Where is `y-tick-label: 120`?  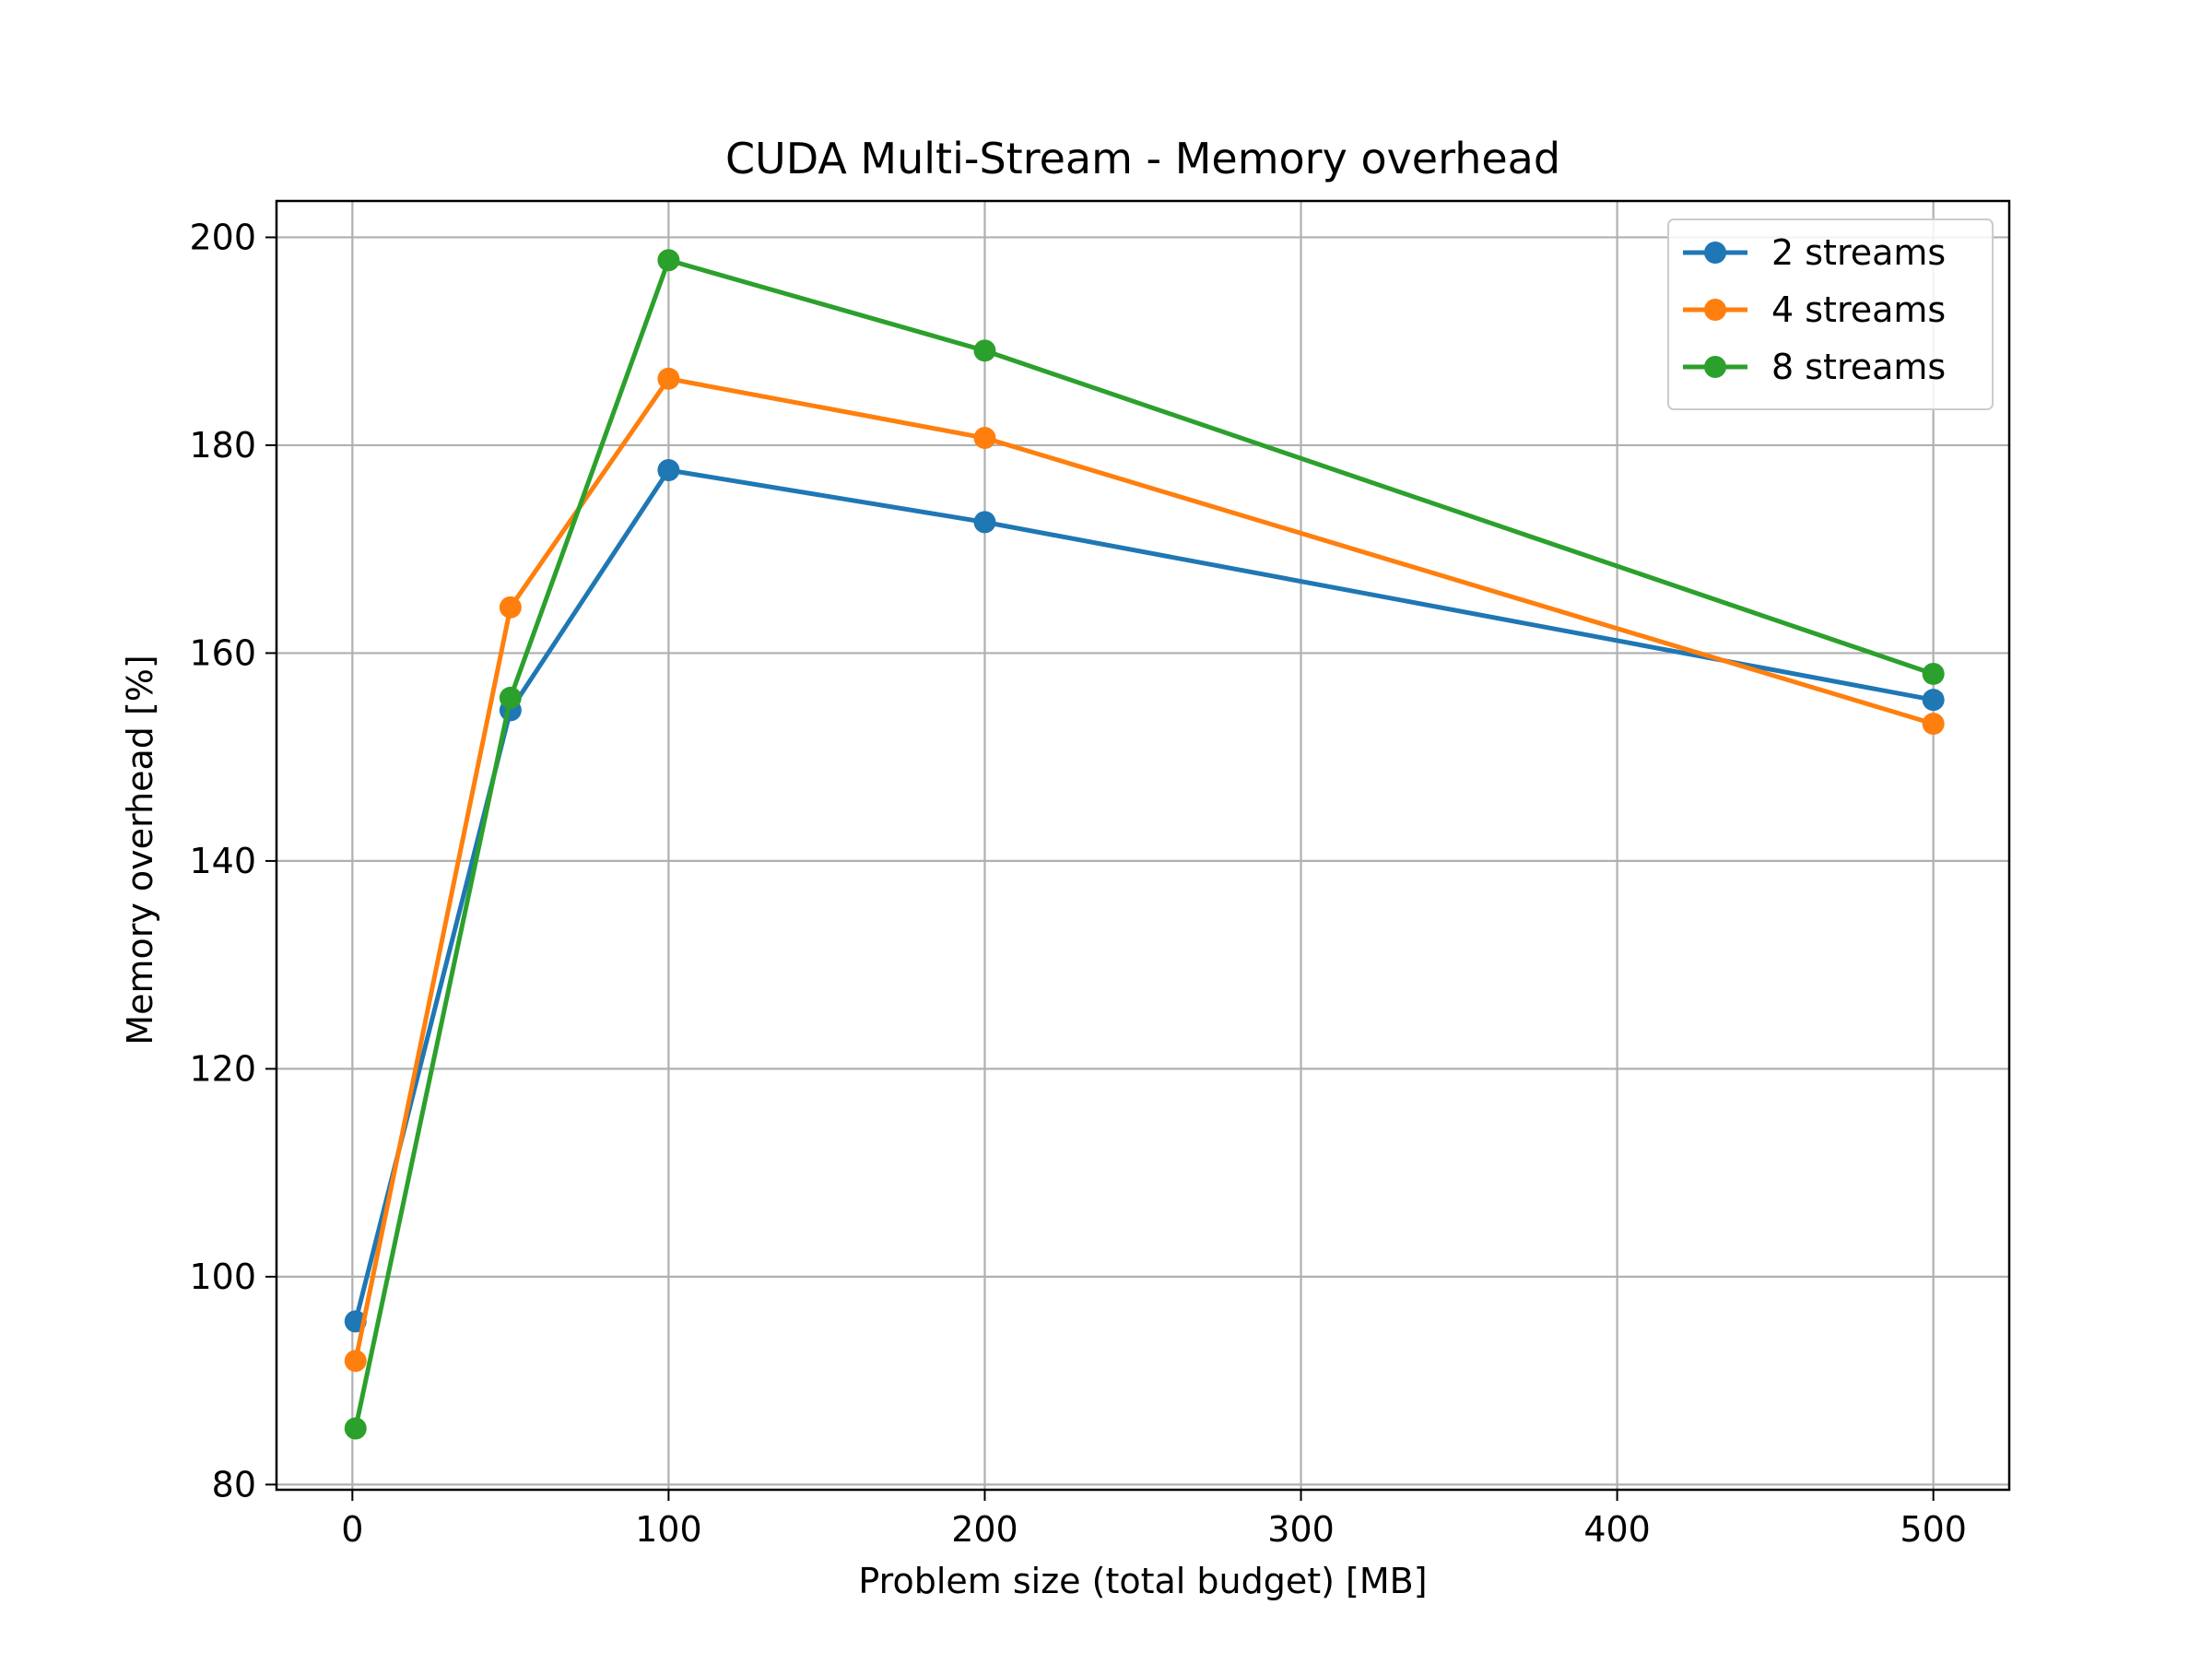 y-tick-label: 120 is located at coordinates (222, 1068).